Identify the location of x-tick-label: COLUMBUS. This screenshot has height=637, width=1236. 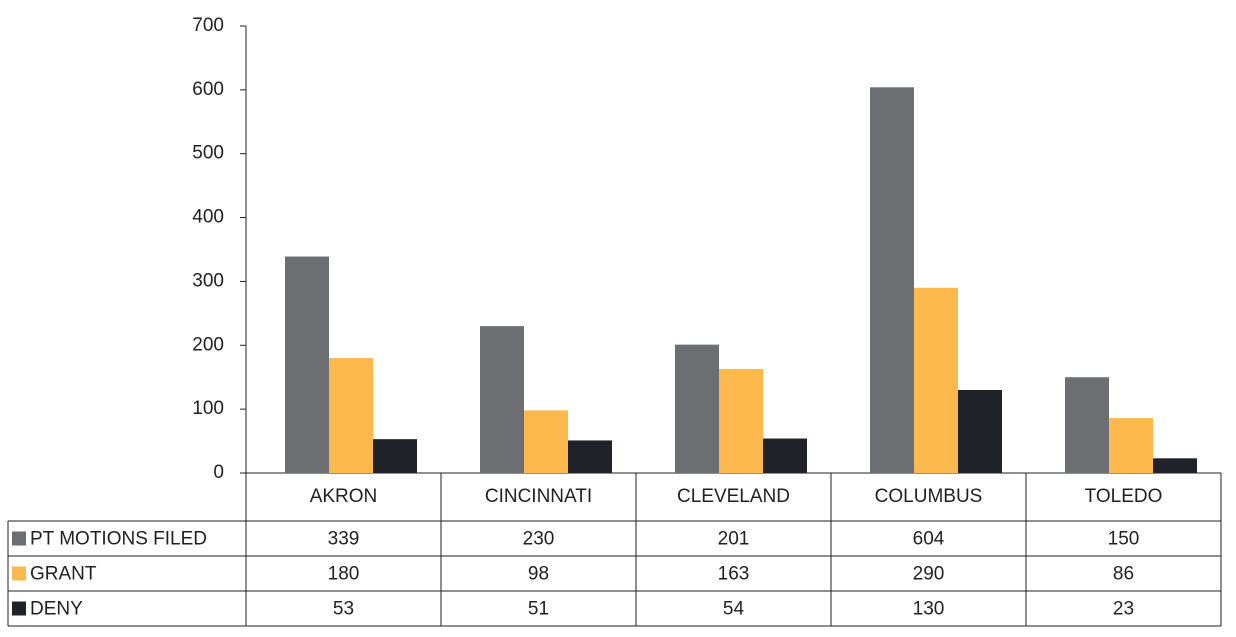
(929, 496).